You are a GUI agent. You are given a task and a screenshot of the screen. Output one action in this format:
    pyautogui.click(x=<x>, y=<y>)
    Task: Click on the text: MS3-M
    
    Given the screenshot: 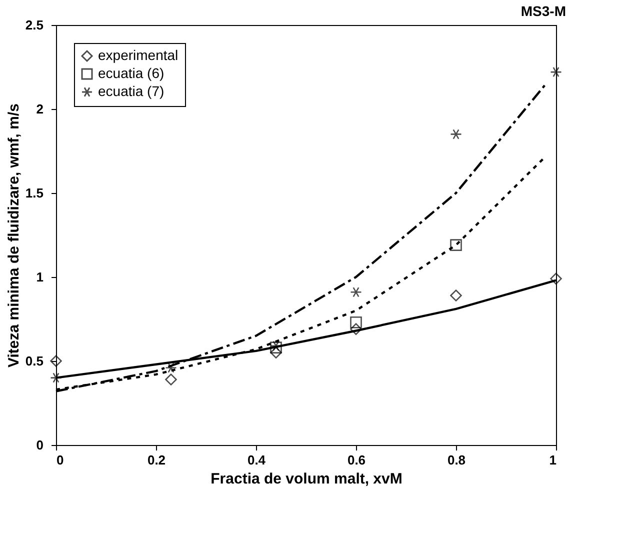 What is the action you would take?
    pyautogui.click(x=543, y=11)
    